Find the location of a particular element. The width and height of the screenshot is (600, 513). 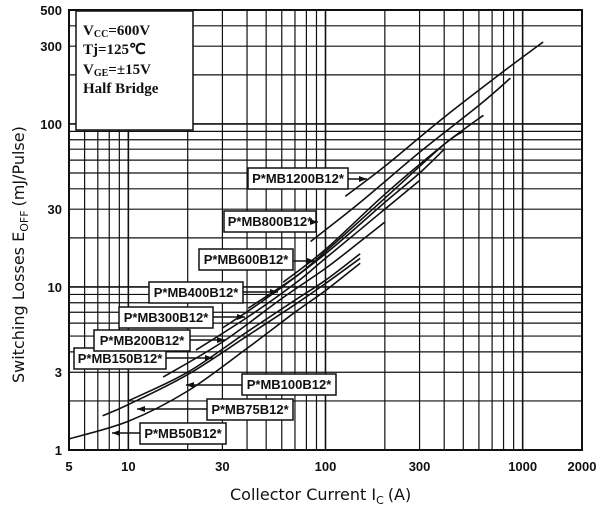

series-line-pmb800b12 is located at coordinates (410, 160).